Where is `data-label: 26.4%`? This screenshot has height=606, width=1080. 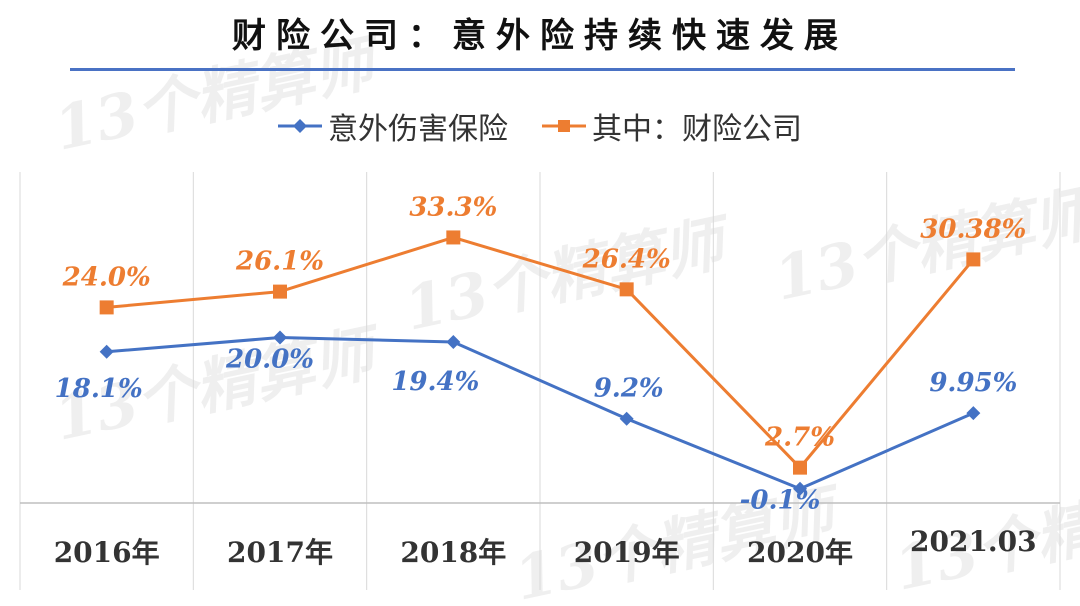
data-label: 26.4% is located at coordinates (626, 259).